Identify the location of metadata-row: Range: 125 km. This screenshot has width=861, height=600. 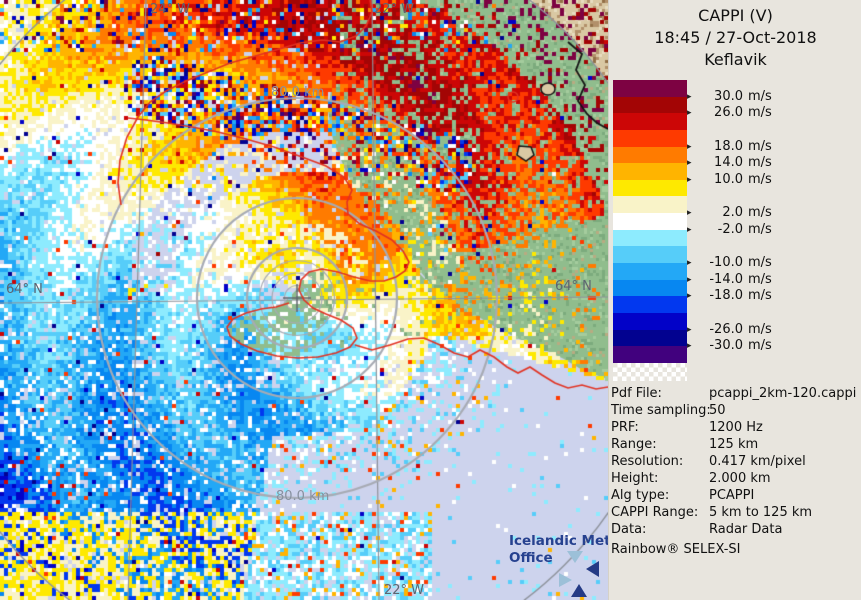
(685, 444).